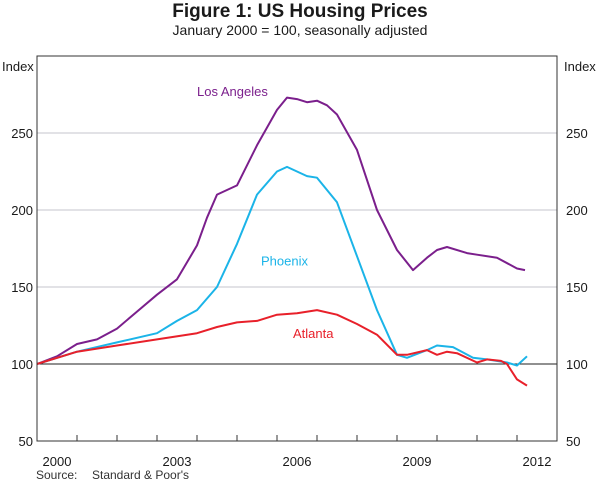 The image size is (600, 490). I want to click on y-tick-label-right-150: 150, so click(577, 287).